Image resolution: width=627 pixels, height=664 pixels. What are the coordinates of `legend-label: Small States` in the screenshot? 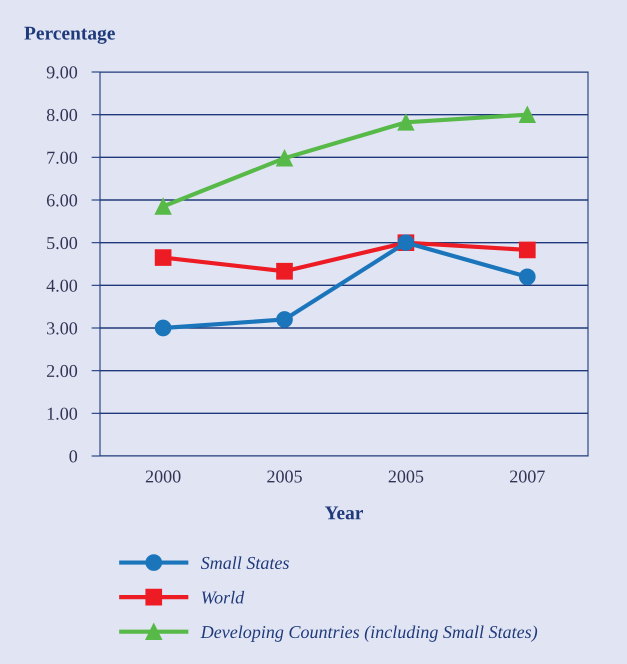 It's located at (244, 563).